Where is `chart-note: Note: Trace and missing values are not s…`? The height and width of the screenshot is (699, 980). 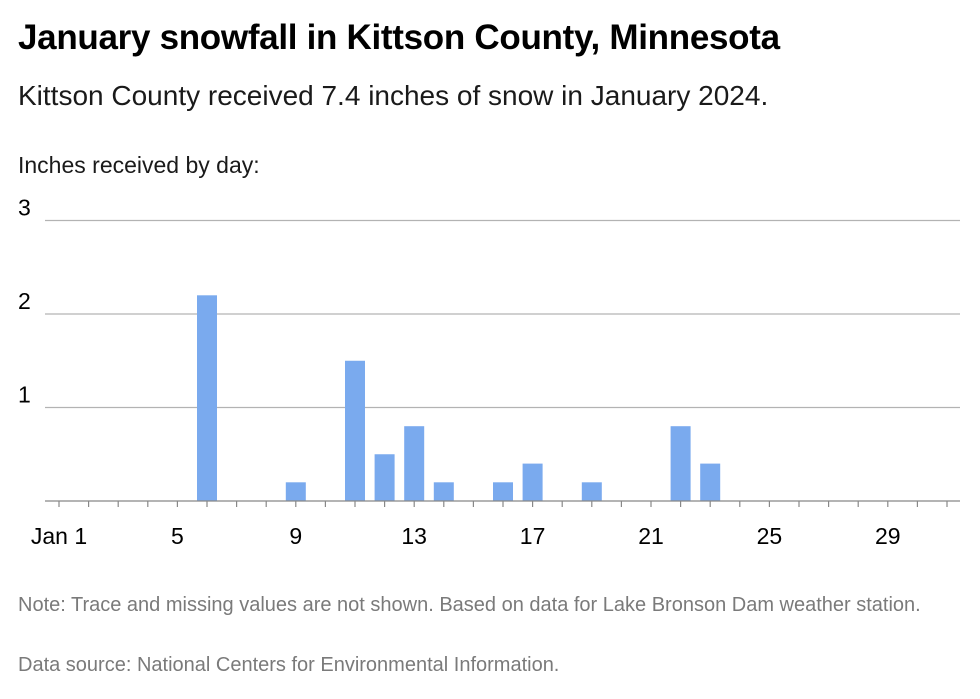 chart-note: Note: Trace and missing values are not s… is located at coordinates (469, 605).